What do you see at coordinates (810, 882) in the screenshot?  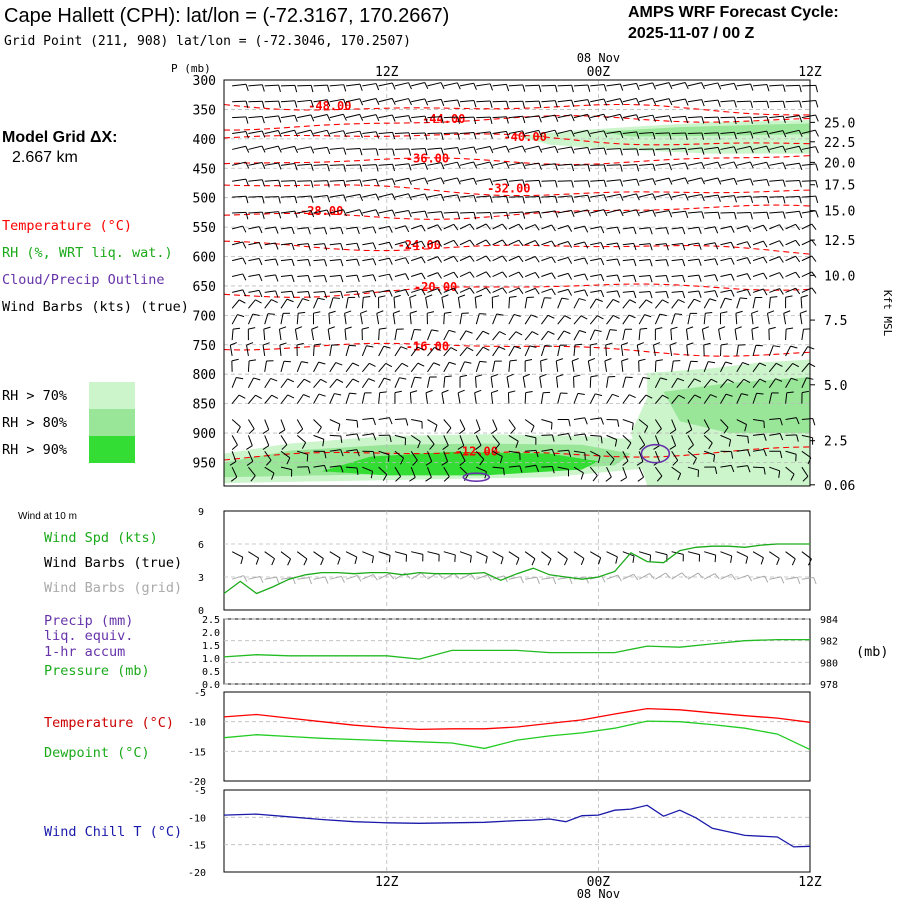 I see `bottom-time-label: 12Z` at bounding box center [810, 882].